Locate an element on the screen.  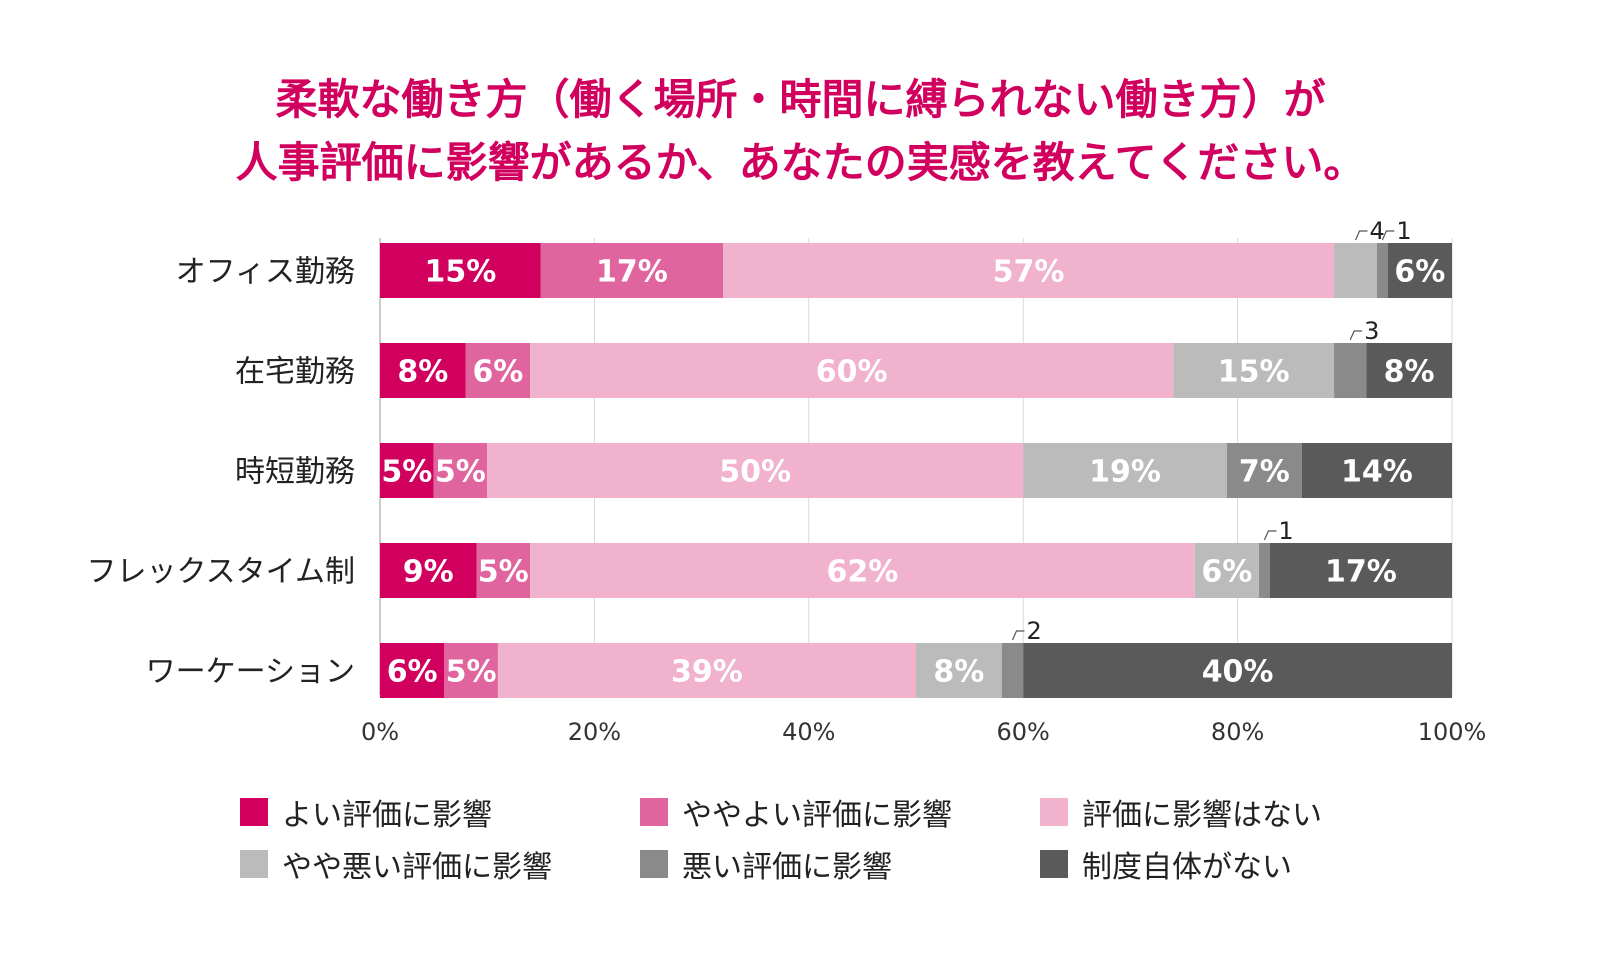
y-category-label: 在宅勤務 is located at coordinates (295, 372).